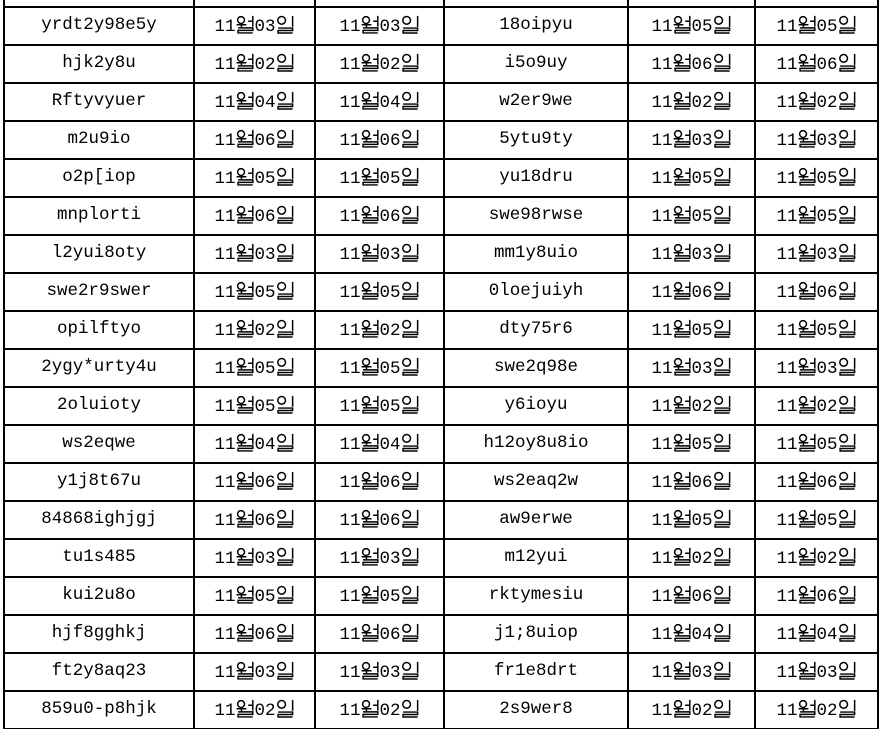 The image size is (886, 729). Describe the element at coordinates (99, 406) in the screenshot. I see `name-cell: 2oluioty` at that location.